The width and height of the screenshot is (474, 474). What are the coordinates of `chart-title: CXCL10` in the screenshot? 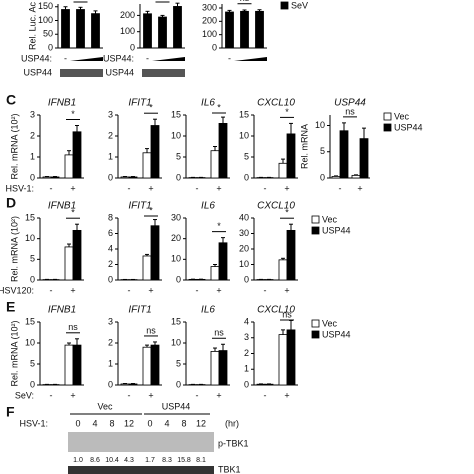 It's located at (276, 310).